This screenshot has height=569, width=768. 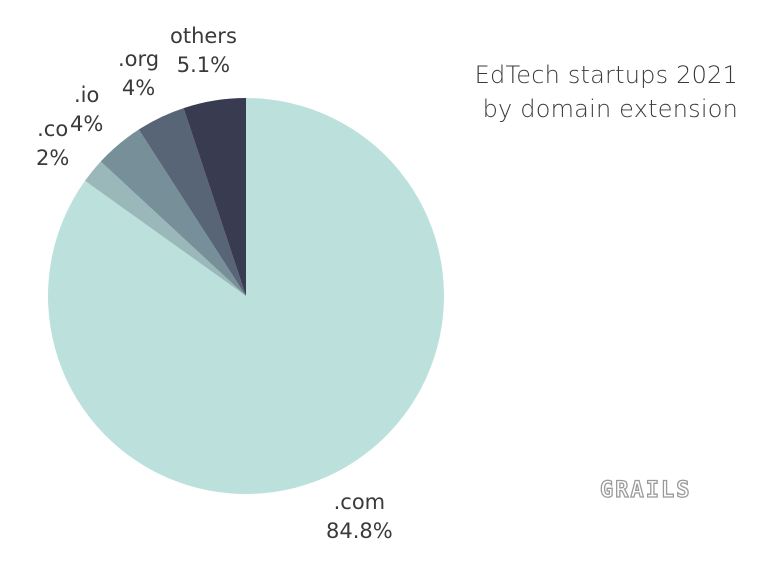 What do you see at coordinates (359, 531) in the screenshot?
I see `slice-label-value: 84.8%` at bounding box center [359, 531].